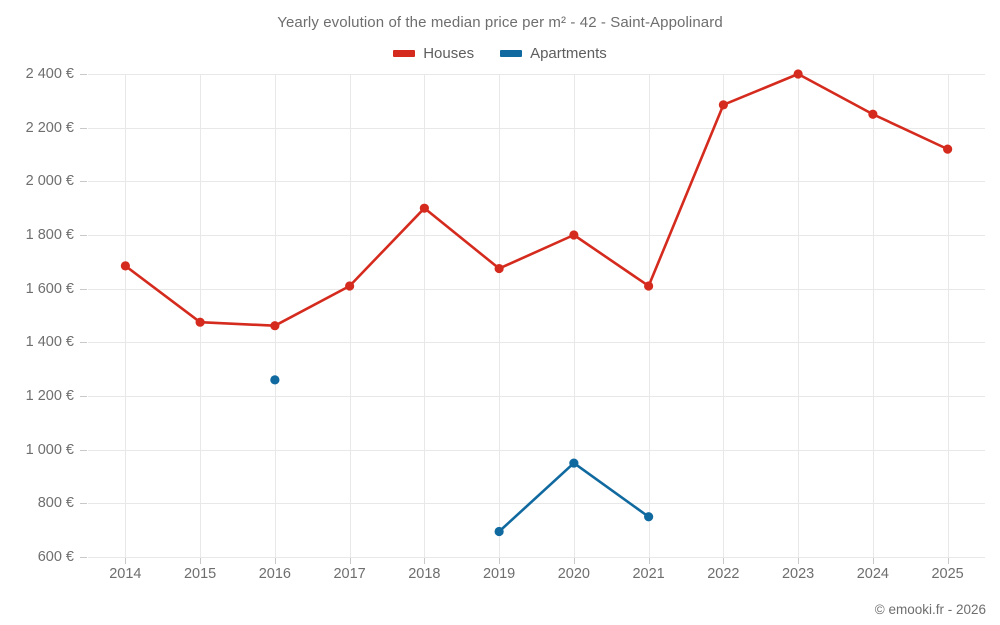 This screenshot has height=625, width=1000. Describe the element at coordinates (49, 396) in the screenshot. I see `y-axis-tick-label: 1 200 €` at that location.